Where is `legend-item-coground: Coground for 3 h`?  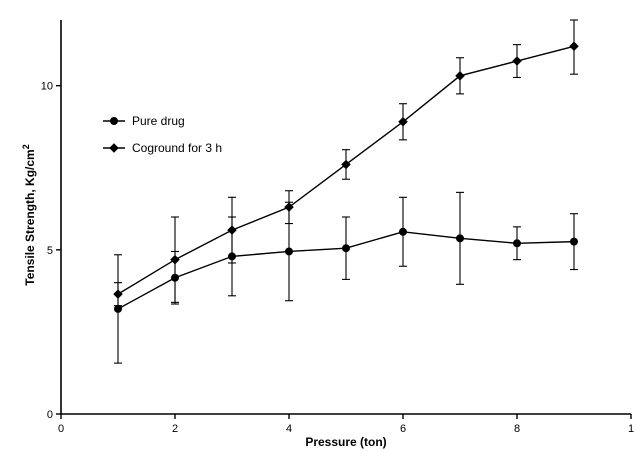
legend-item-coground: Coground for 3 h is located at coordinates (162, 148).